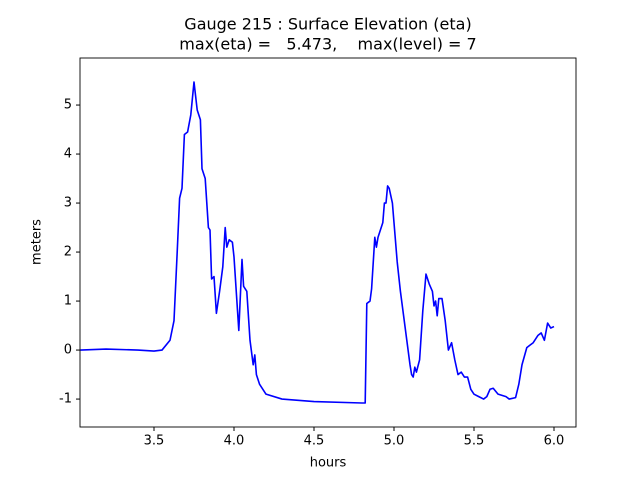 The width and height of the screenshot is (640, 480). I want to click on y-tick-label: 2, so click(68, 252).